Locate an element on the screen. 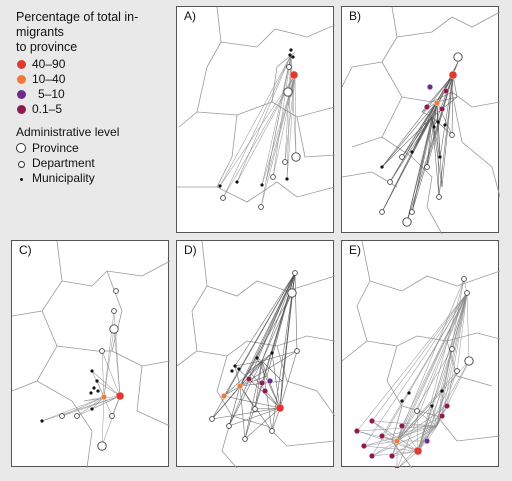 This screenshot has width=512, height=481. panel-b-map is located at coordinates (421, 120).